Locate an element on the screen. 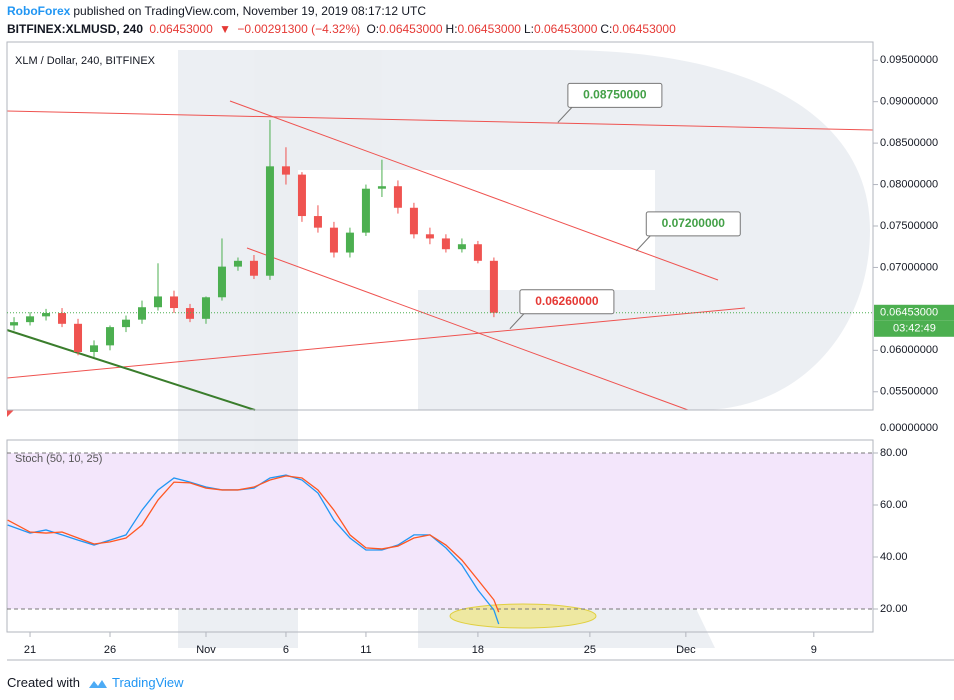  axis-footer-label: 0.00000000 is located at coordinates (909, 428).